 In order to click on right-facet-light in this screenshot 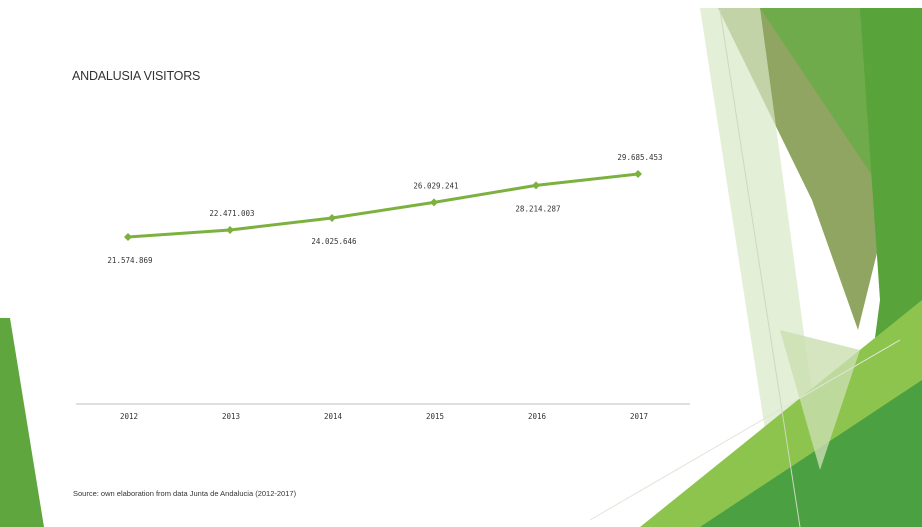, I will do `click(765, 267)`.